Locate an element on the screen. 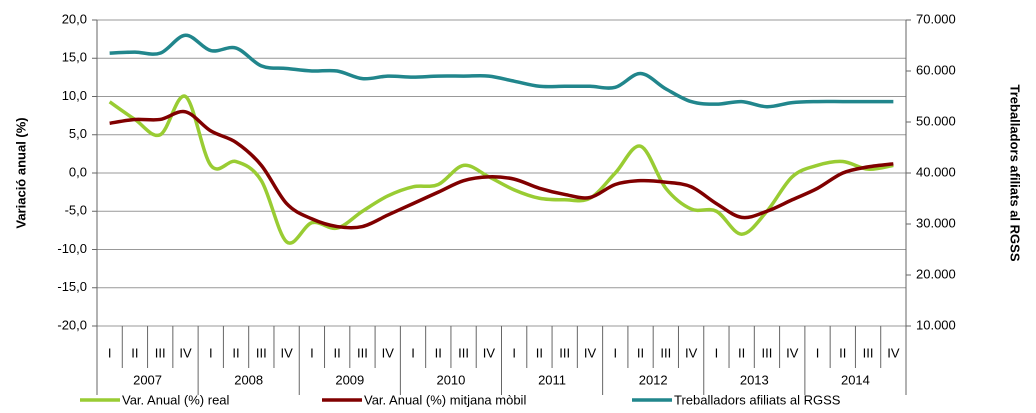  y2-tick-label: 50.000 is located at coordinates (936, 120).